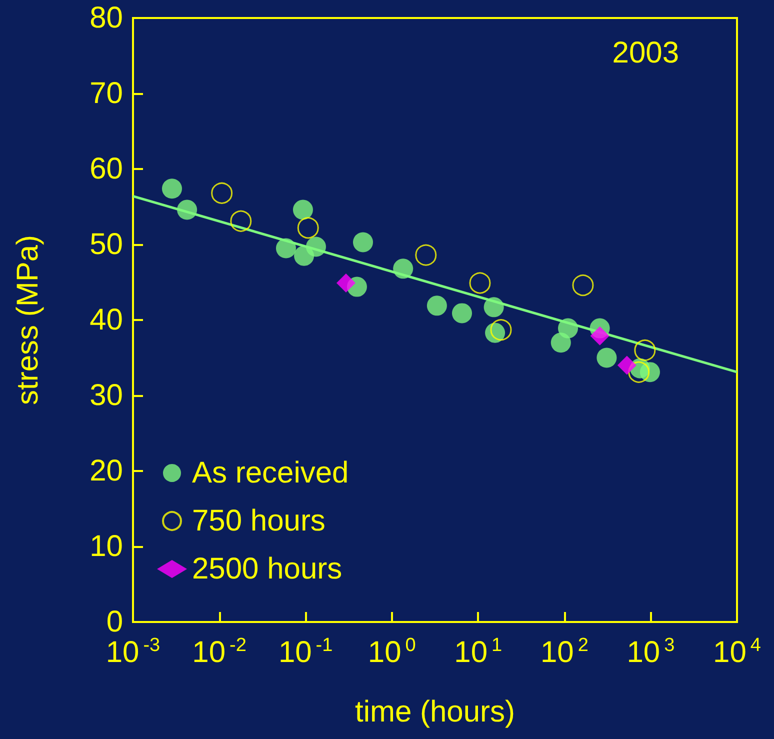 The width and height of the screenshot is (774, 739). Describe the element at coordinates (646, 53) in the screenshot. I see `annotation: 2003` at that location.